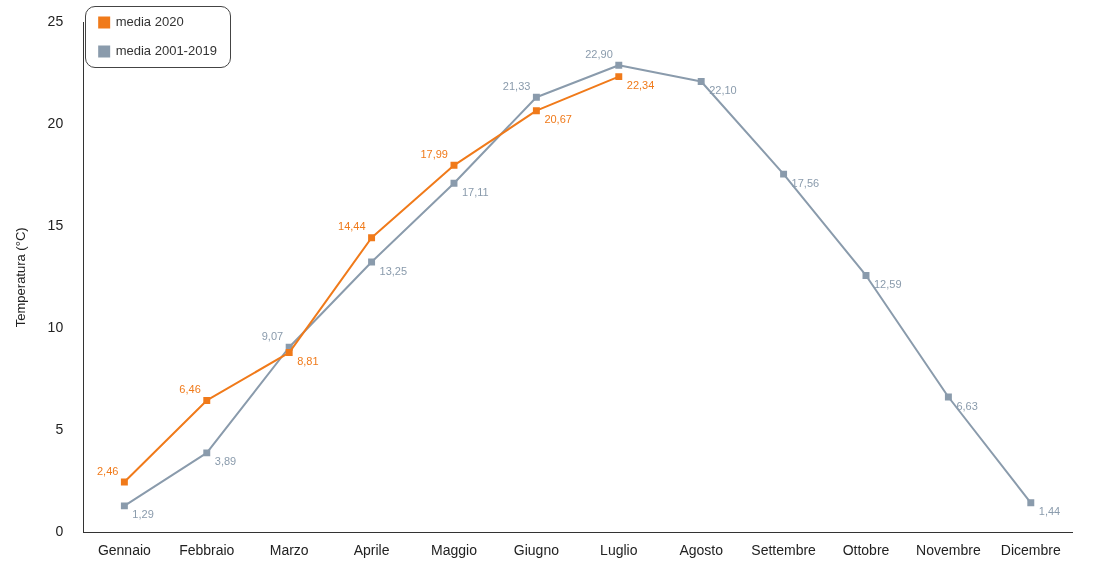  What do you see at coordinates (272, 335) in the screenshot?
I see `data-label: 9,07` at bounding box center [272, 335].